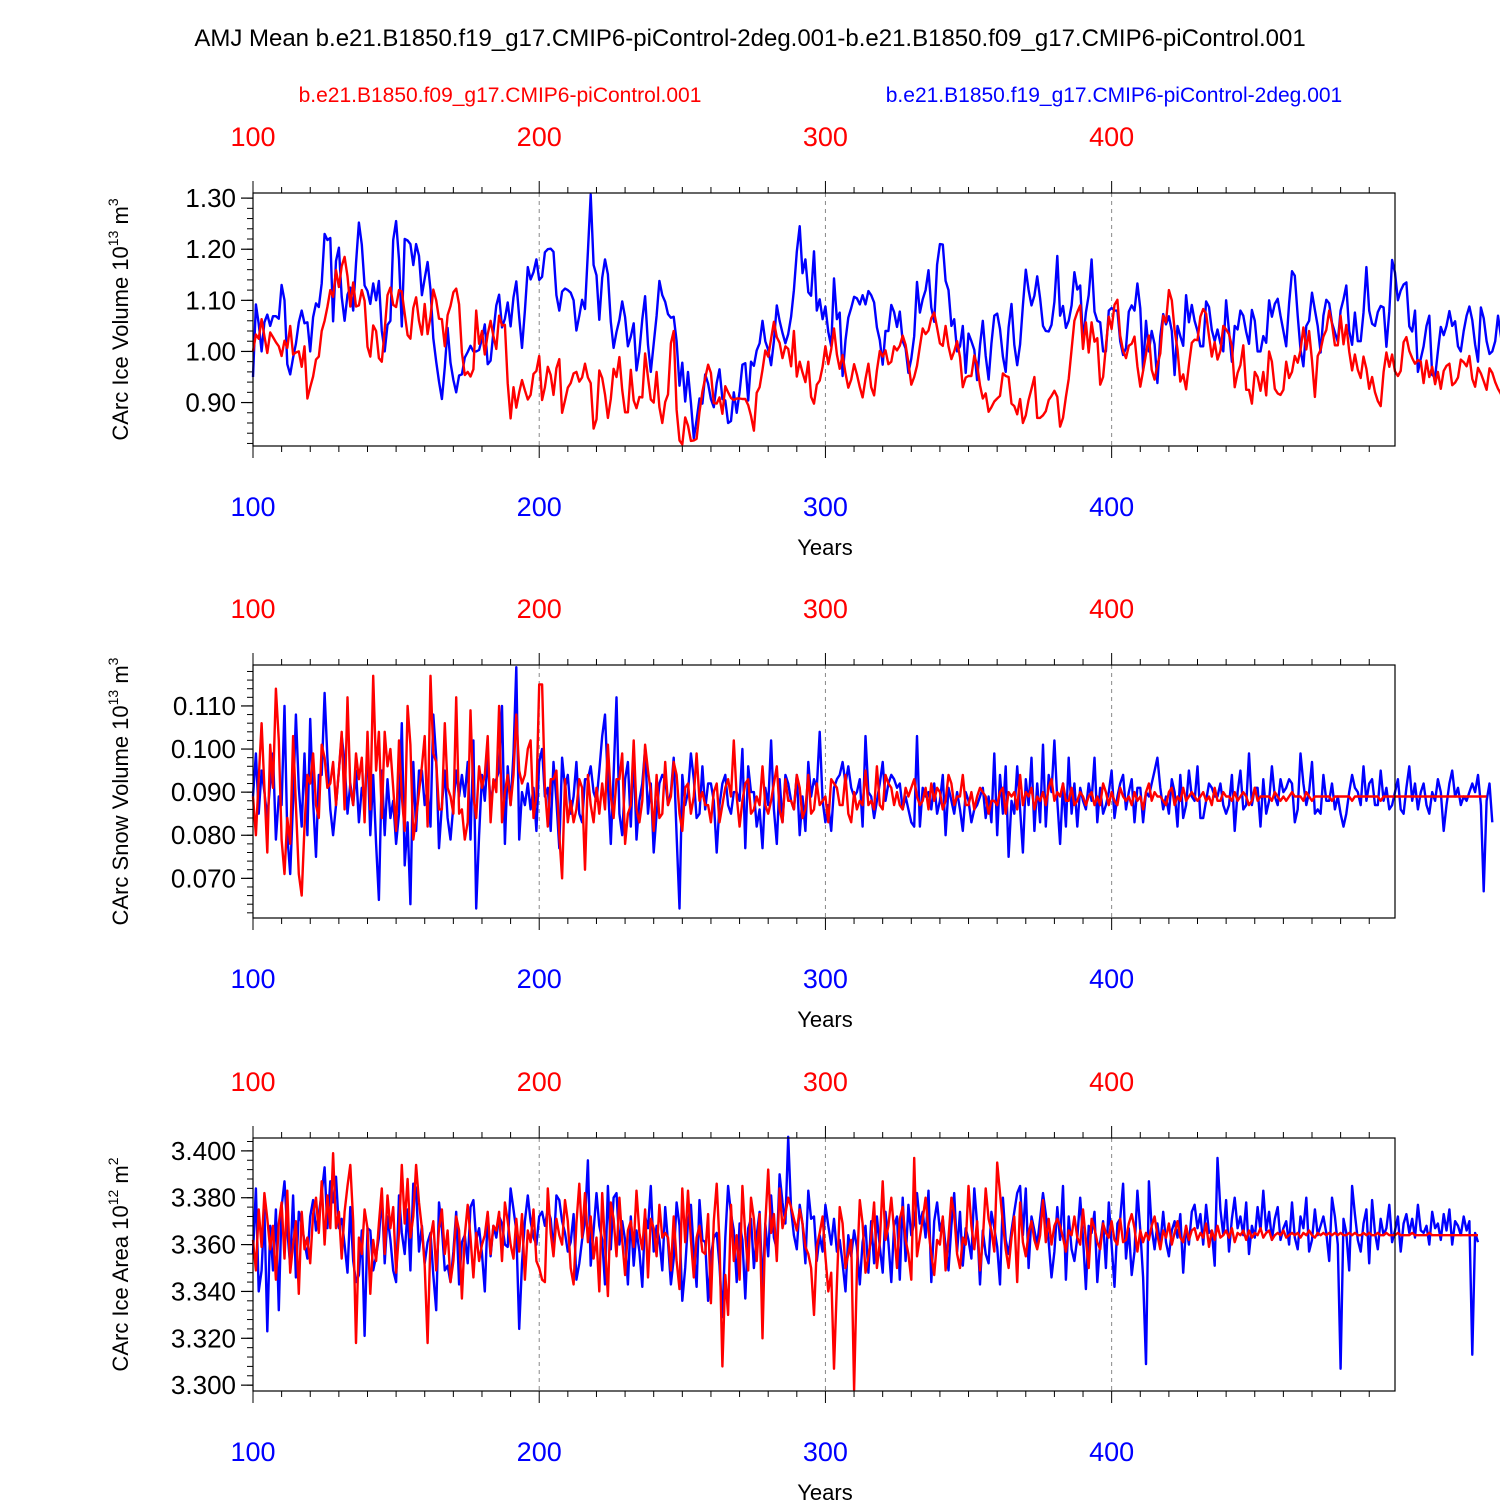  Describe the element at coordinates (203, 792) in the screenshot. I see `y-tick-label: 0.090` at that location.